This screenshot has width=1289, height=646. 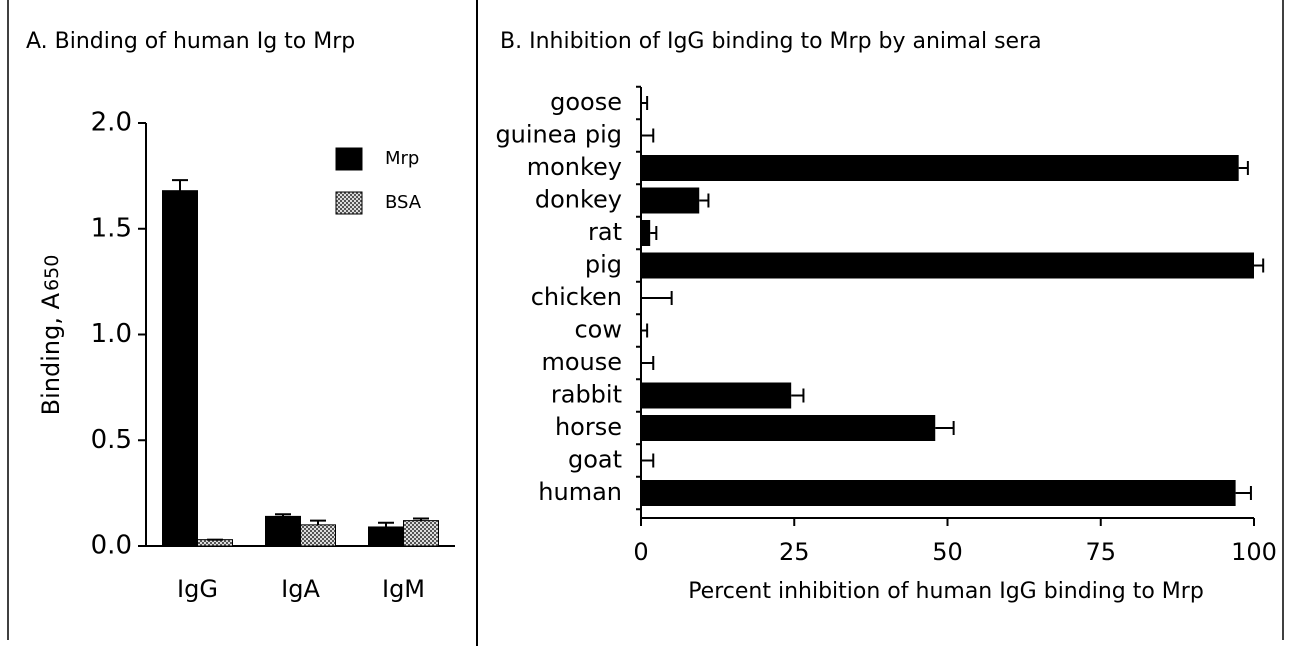 What do you see at coordinates (581, 362) in the screenshot?
I see `y-tick-label: mouse` at bounding box center [581, 362].